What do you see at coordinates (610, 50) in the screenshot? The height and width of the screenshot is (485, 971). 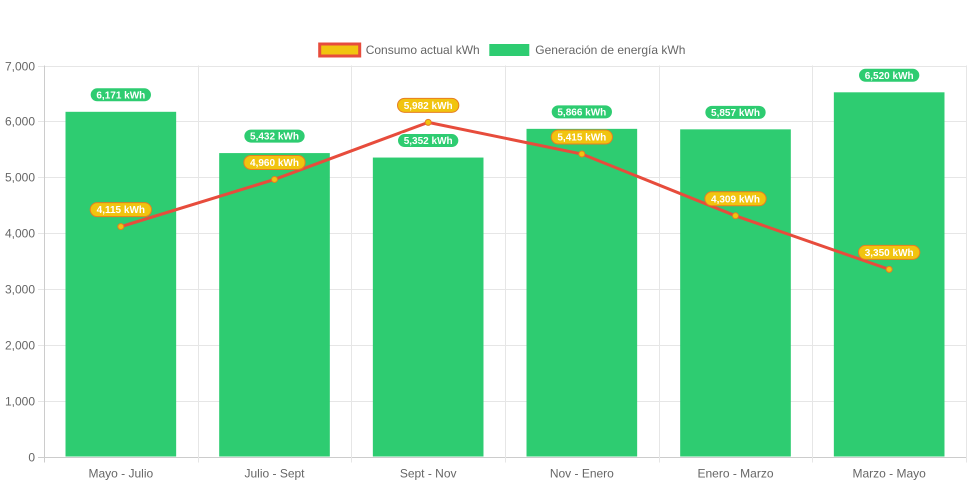 I see `legend-generation-label: Generación de energía kWh` at bounding box center [610, 50].